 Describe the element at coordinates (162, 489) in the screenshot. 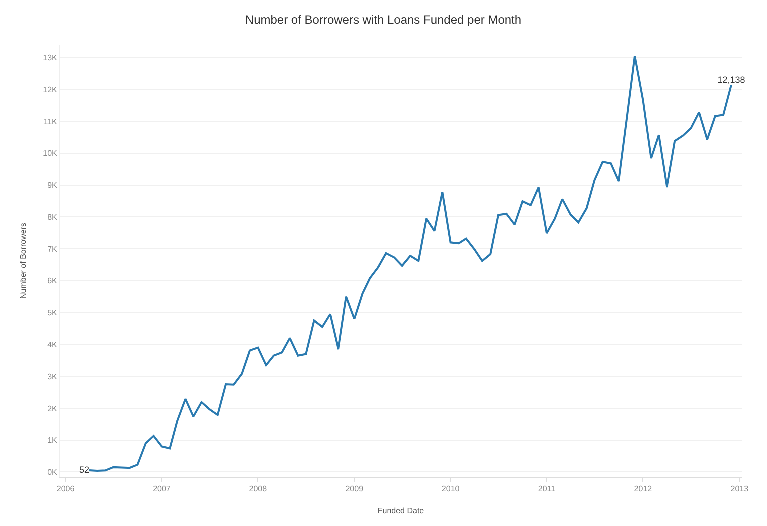

I see `x-tick-label: 2007` at that location.